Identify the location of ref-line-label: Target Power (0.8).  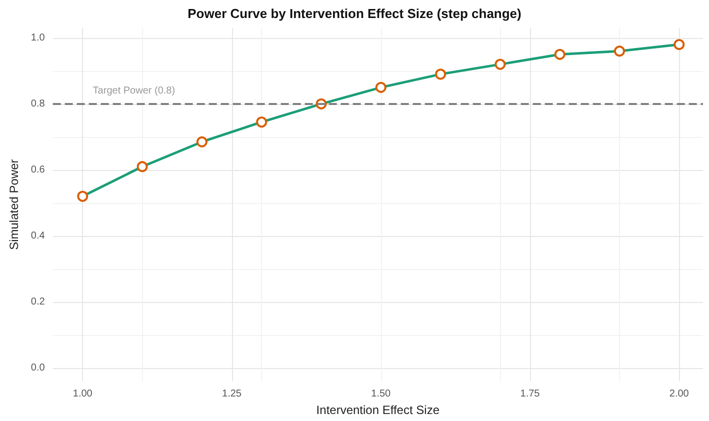
(134, 90).